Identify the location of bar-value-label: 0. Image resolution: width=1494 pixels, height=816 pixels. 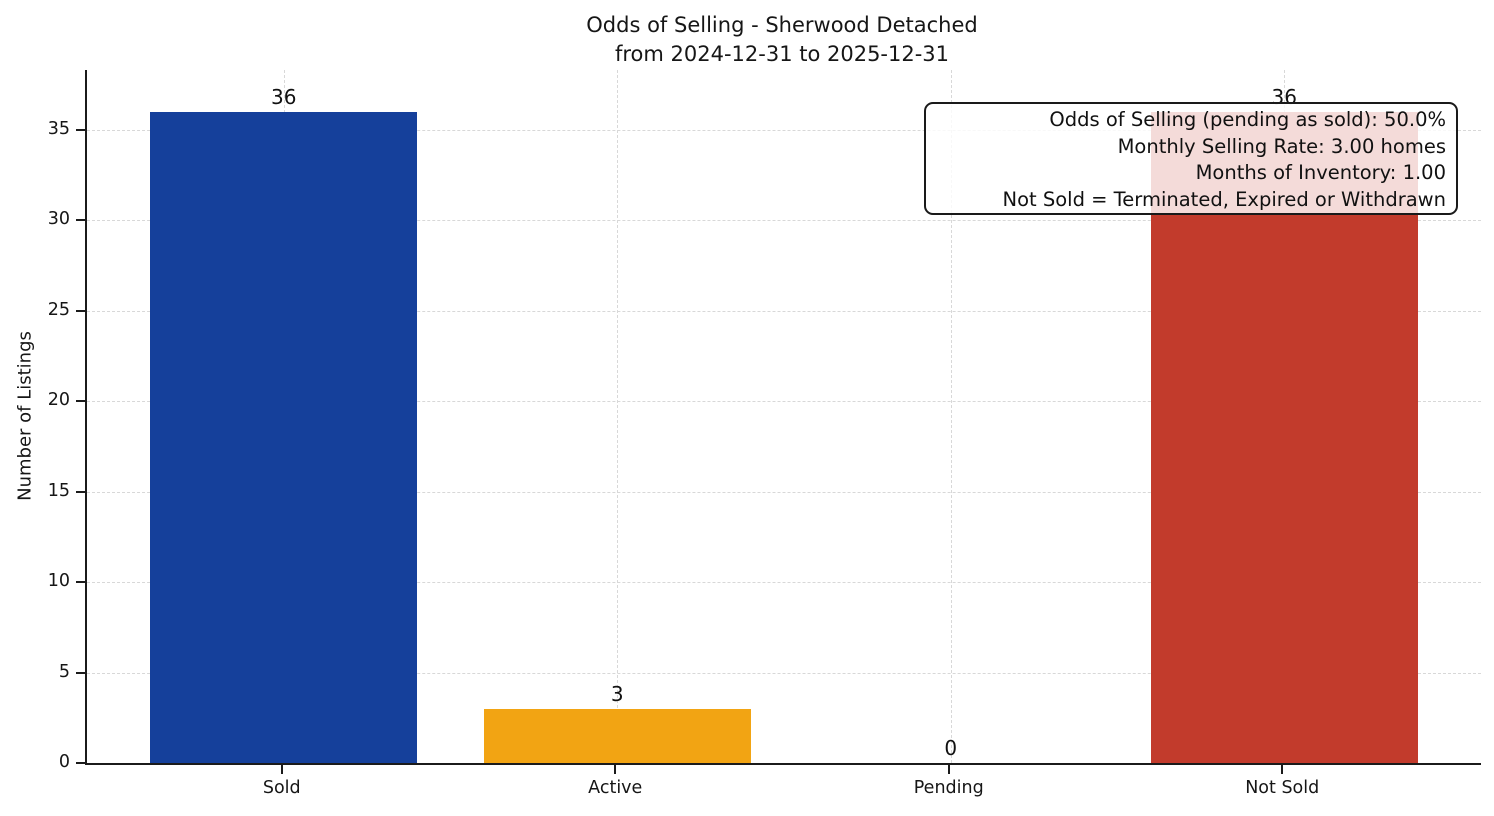
(951, 748).